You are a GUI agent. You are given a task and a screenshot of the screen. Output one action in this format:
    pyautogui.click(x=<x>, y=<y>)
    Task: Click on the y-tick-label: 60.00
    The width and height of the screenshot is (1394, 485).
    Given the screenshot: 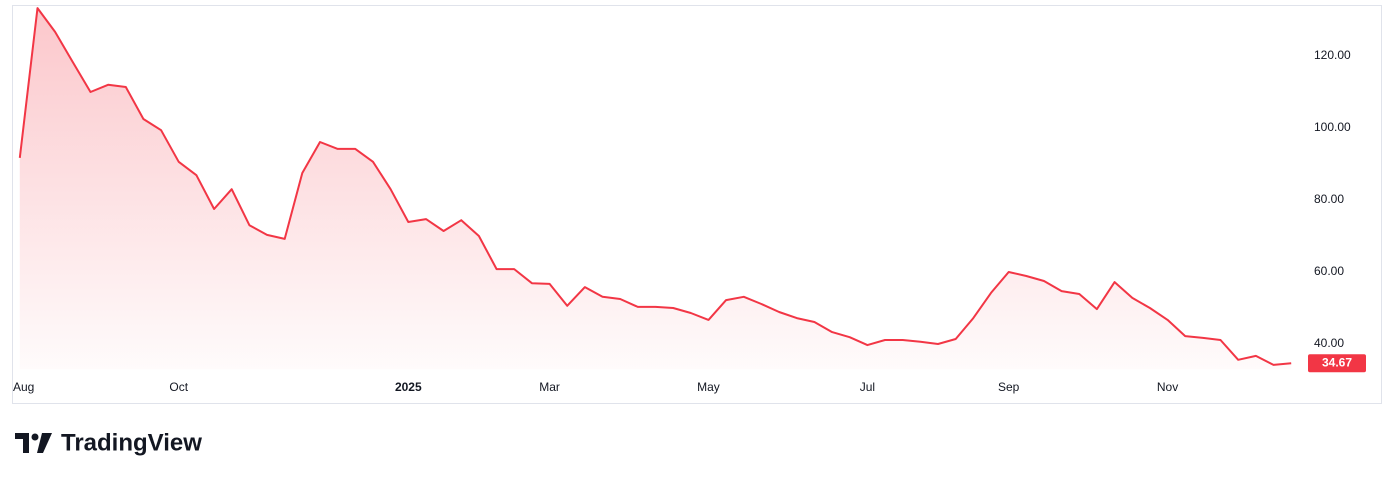 What is the action you would take?
    pyautogui.click(x=1329, y=271)
    